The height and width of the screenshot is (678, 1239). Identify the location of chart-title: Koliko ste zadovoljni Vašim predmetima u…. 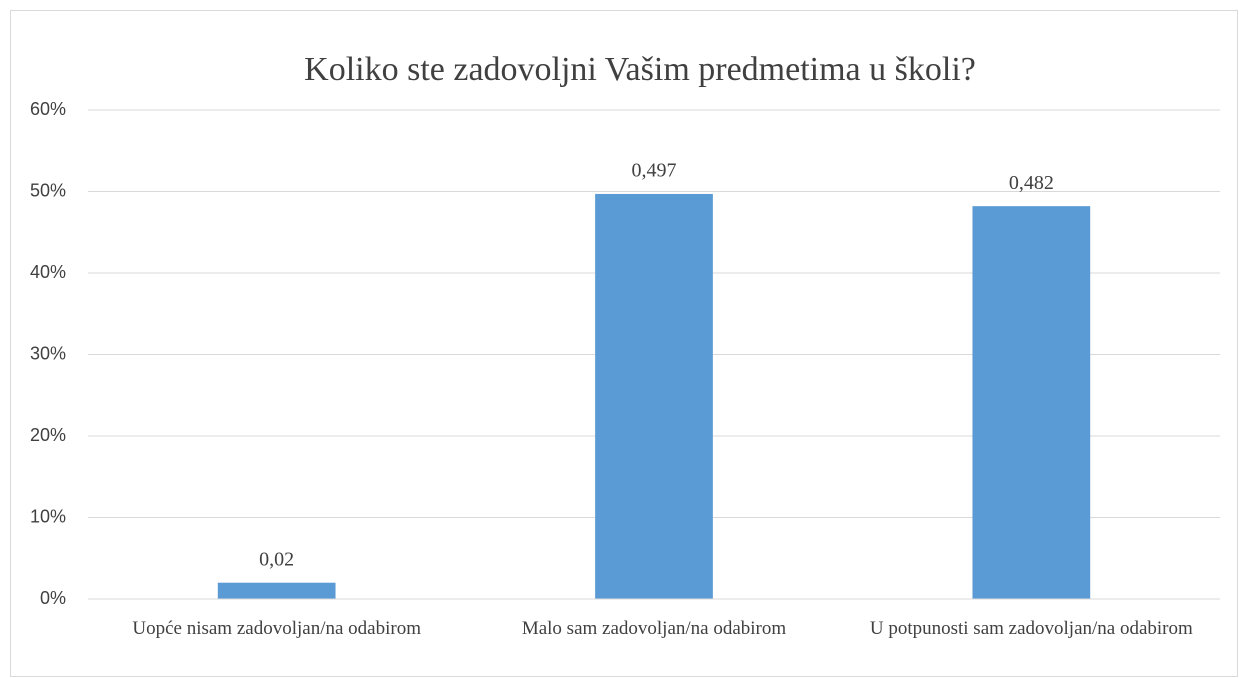
(640, 69).